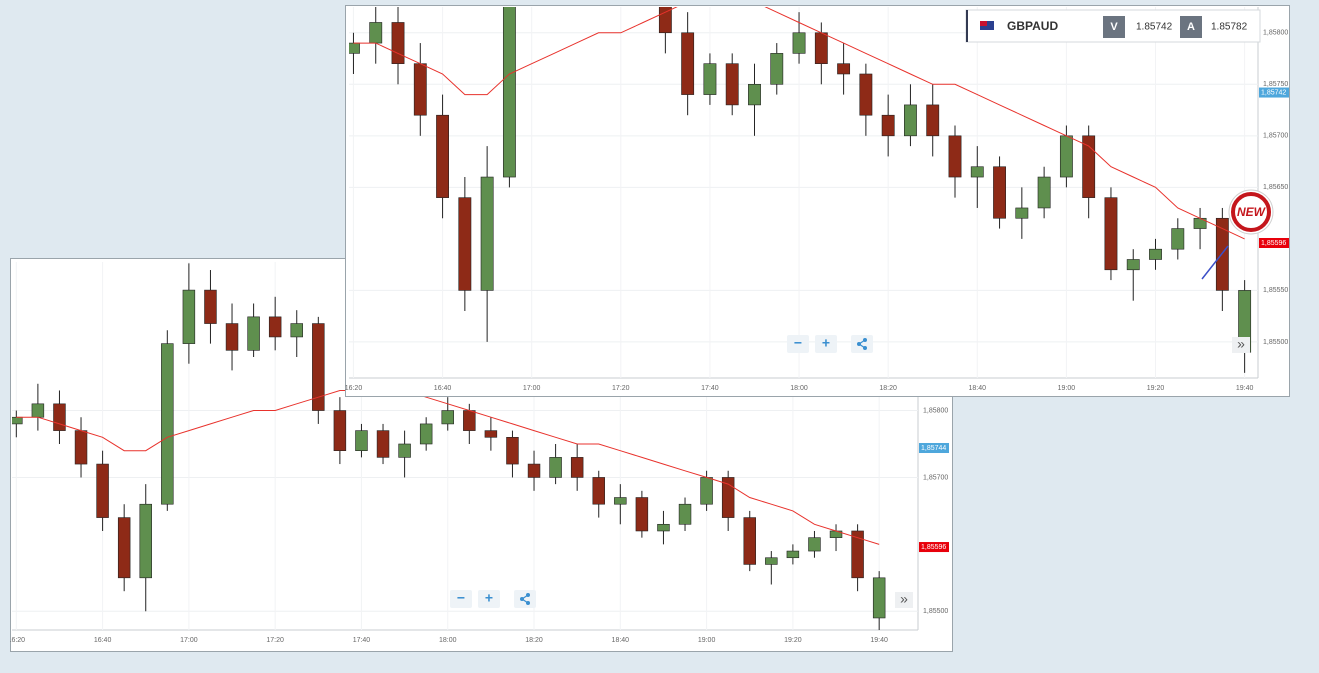 The height and width of the screenshot is (673, 1319). I want to click on symbol: GBPAUD, so click(1032, 26).